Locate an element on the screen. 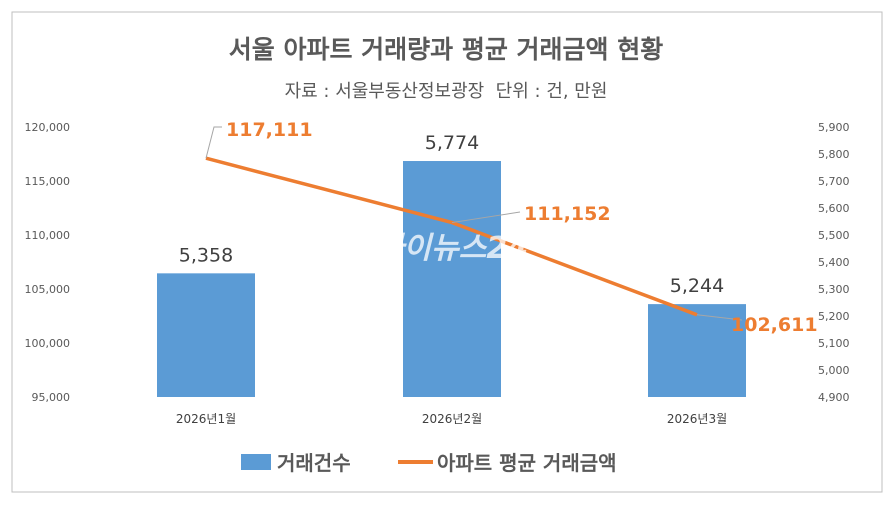 This screenshot has height=514, width=893. category-label: 2026년1월 is located at coordinates (206, 419).